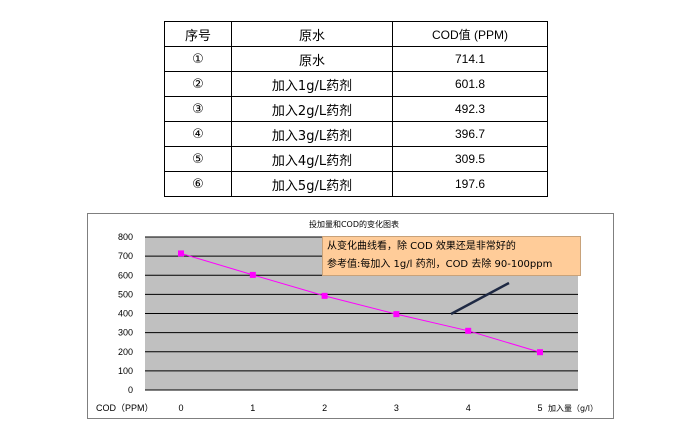  I want to click on y-tick-label: 400, so click(125, 314).